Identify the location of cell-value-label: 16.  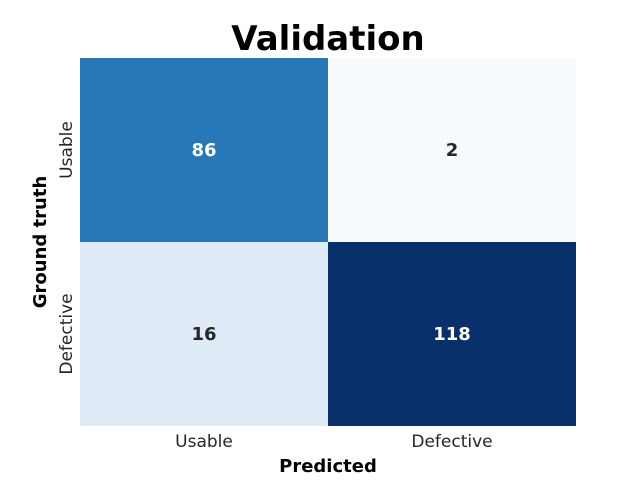
(203, 334).